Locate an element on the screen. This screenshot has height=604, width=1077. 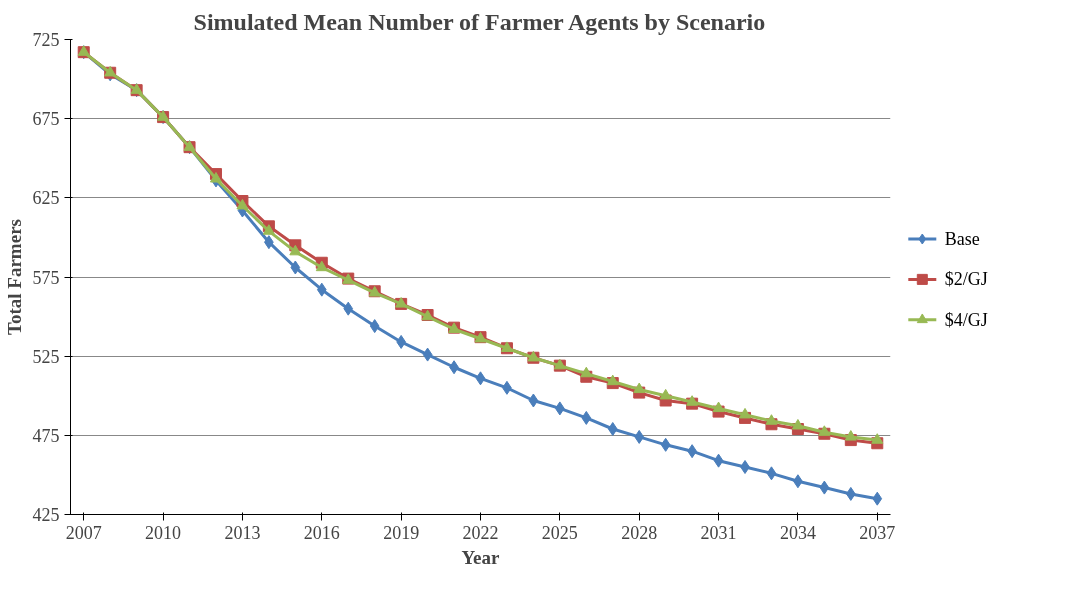
y-tick-label: 625 is located at coordinates (46, 198).